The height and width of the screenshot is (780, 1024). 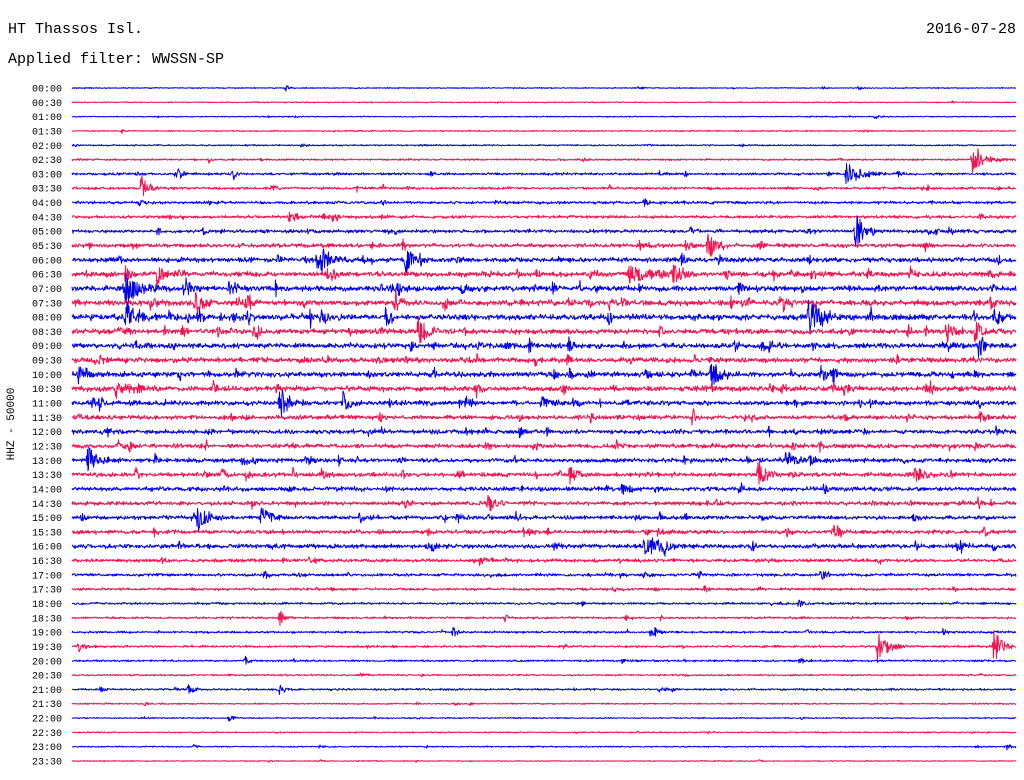 I want to click on time-label: 10:00, so click(x=47, y=376).